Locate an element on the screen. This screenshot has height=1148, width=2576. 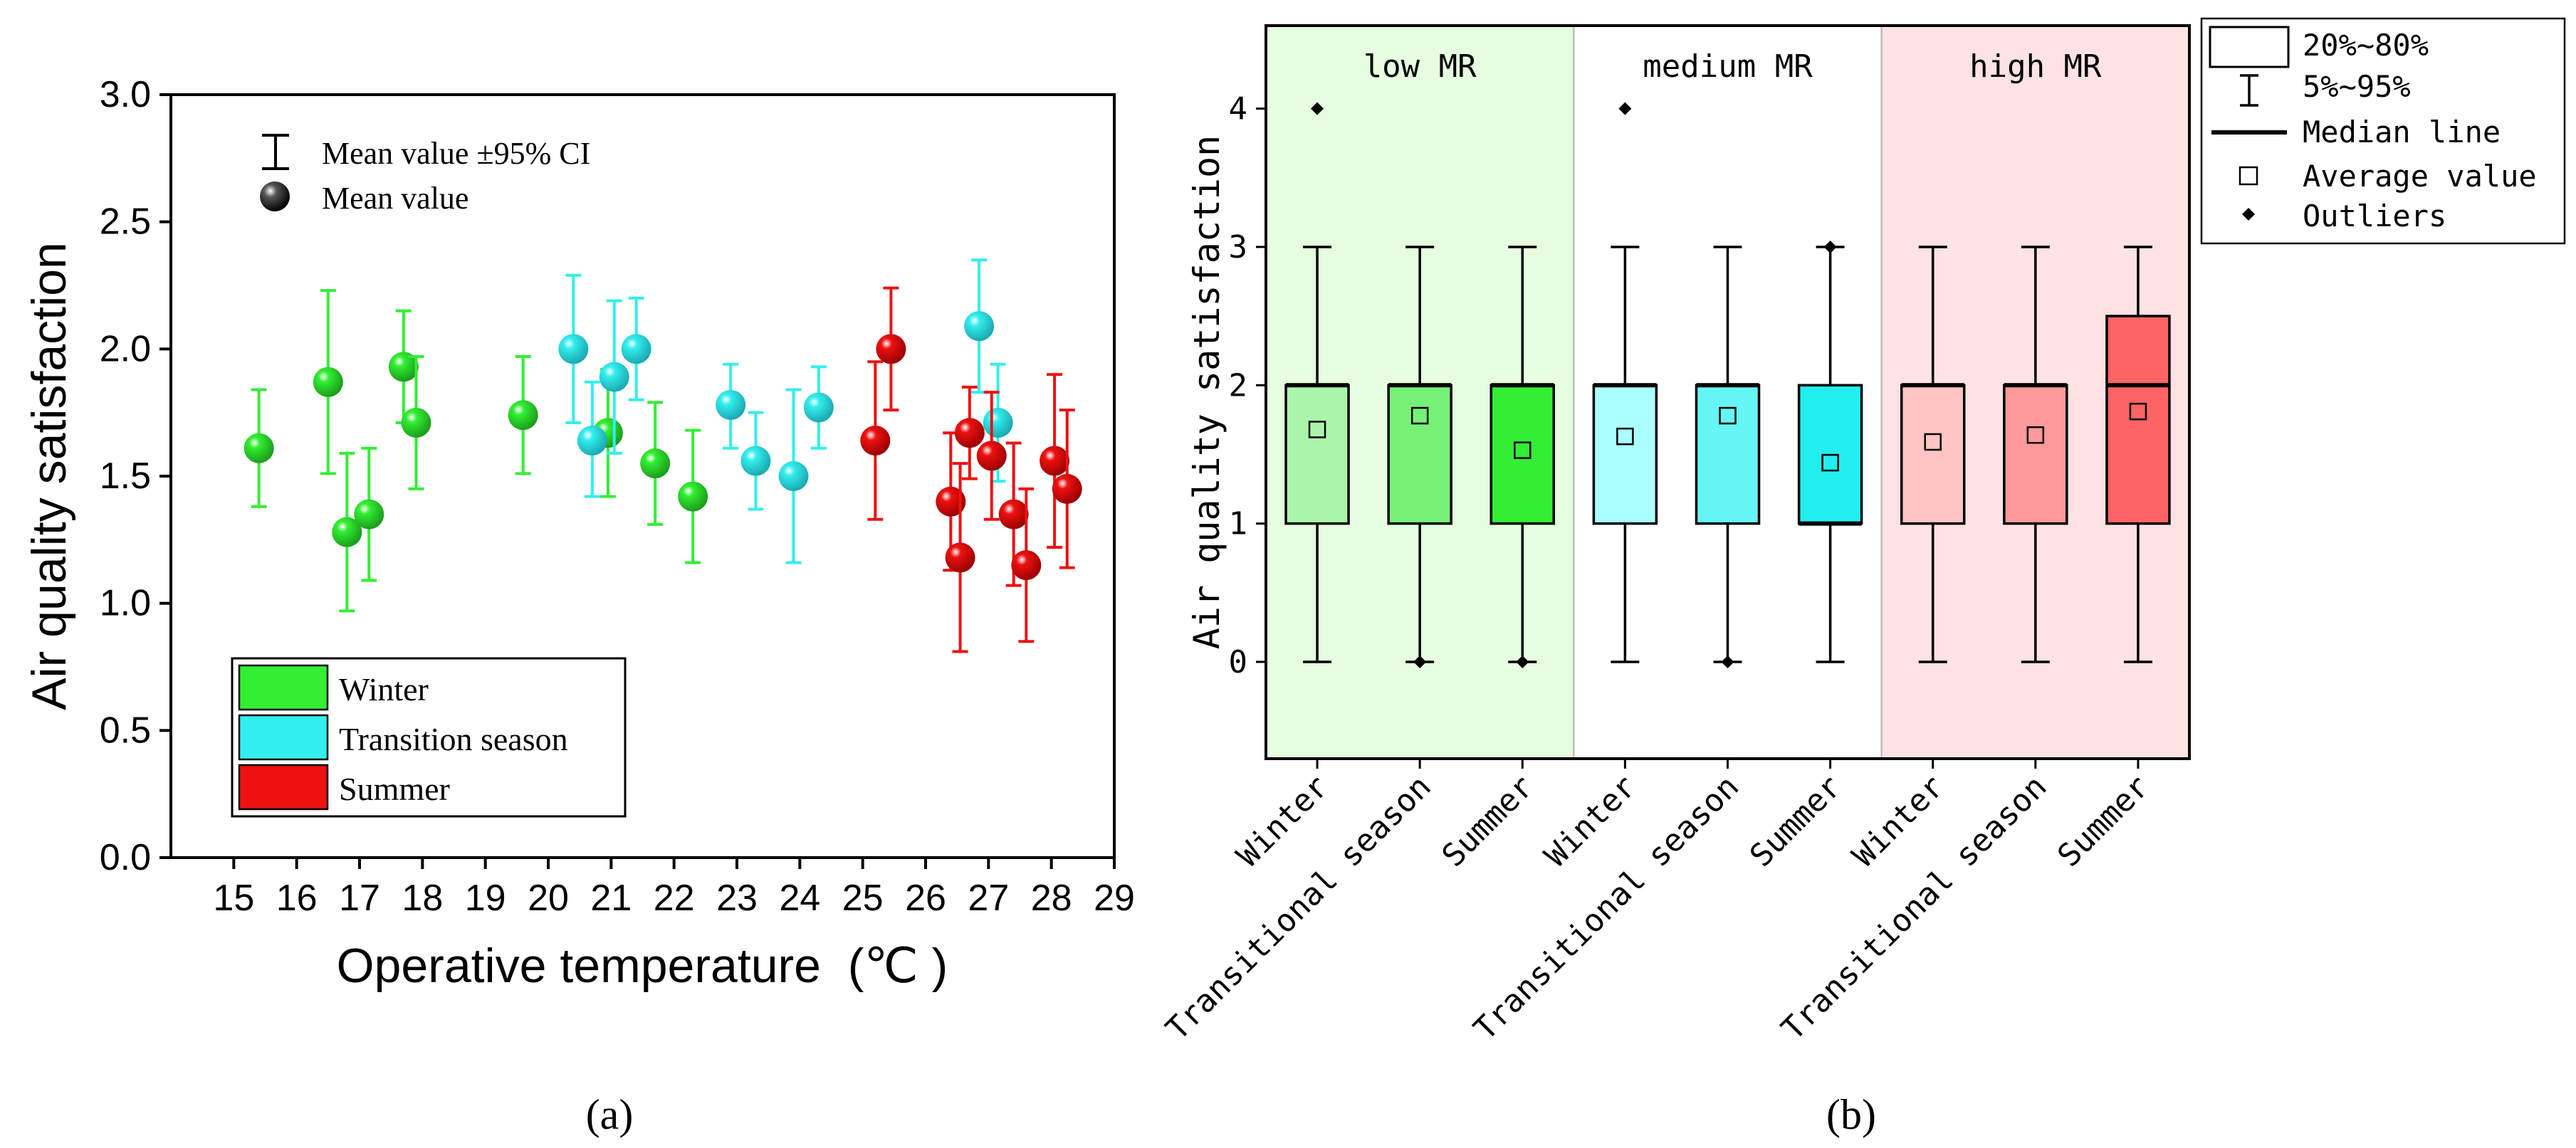
legend-label-summer: Summer is located at coordinates (394, 789).